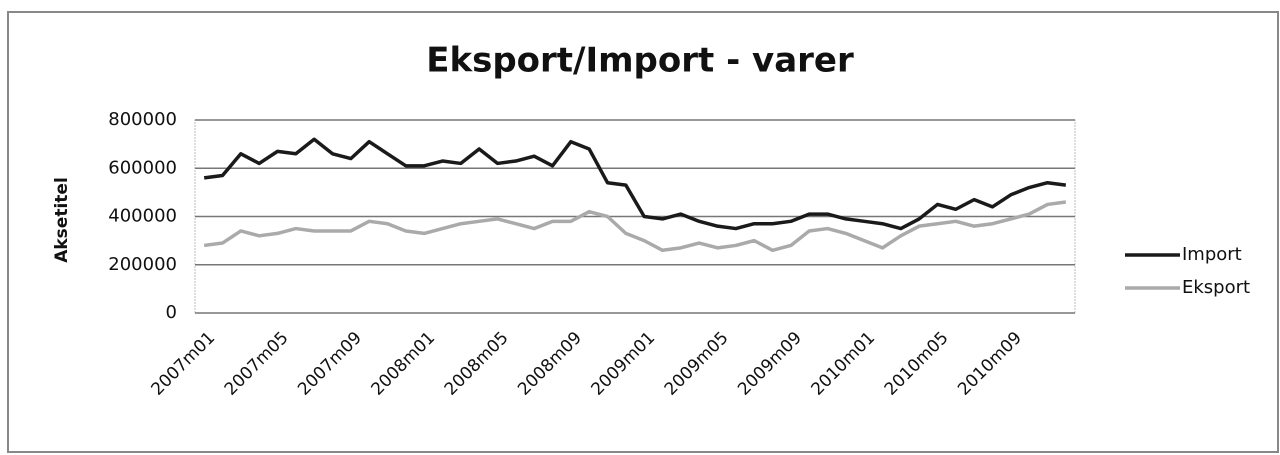  Describe the element at coordinates (171, 312) in the screenshot. I see `y-tick-label: 0` at that location.